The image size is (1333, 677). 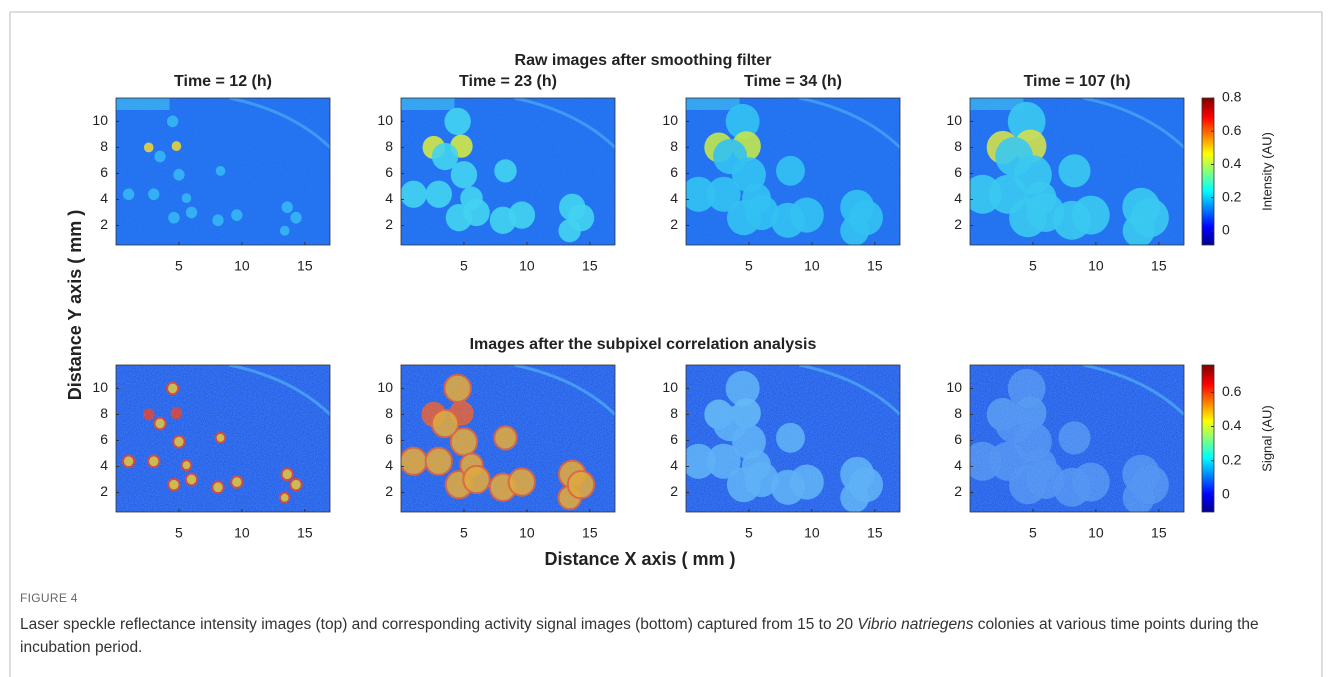 I want to click on panel-title: Time = 12 (h), so click(x=223, y=81).